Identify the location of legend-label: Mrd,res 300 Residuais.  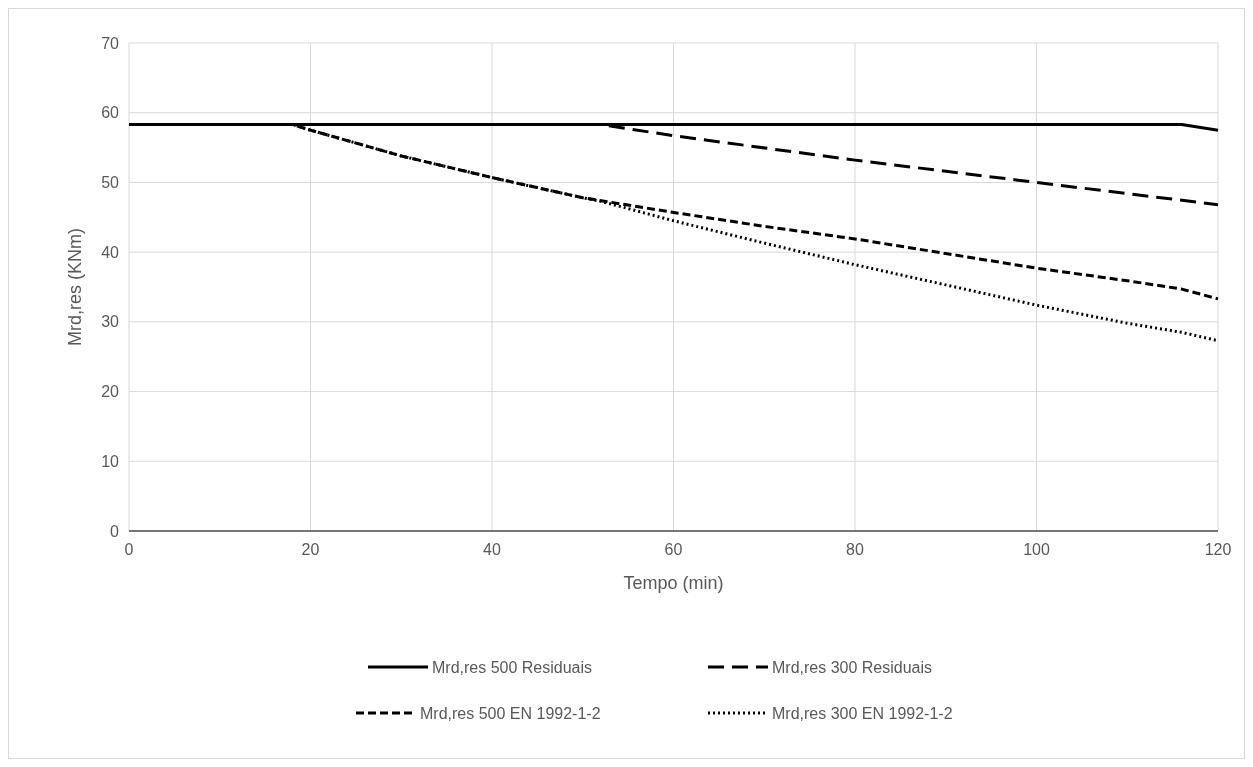
(852, 667).